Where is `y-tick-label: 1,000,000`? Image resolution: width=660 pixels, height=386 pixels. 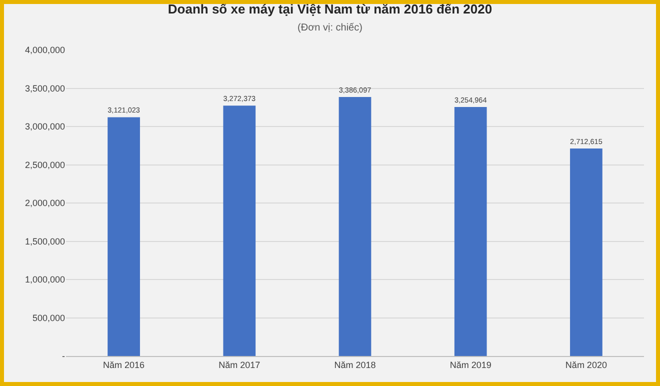
y-tick-label: 1,000,000 is located at coordinates (44, 279).